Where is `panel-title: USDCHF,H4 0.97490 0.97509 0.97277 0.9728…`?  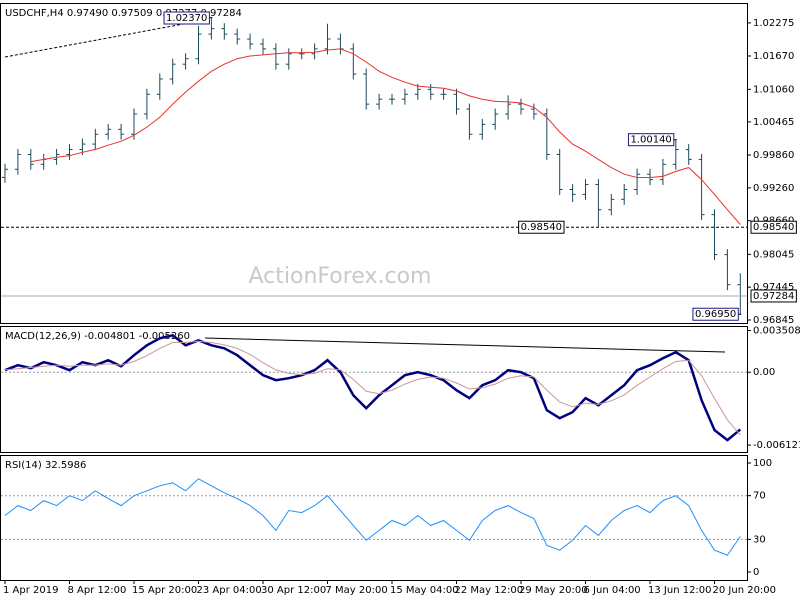 panel-title: USDCHF,H4 0.97490 0.97509 0.97277 0.9728… is located at coordinates (123, 13).